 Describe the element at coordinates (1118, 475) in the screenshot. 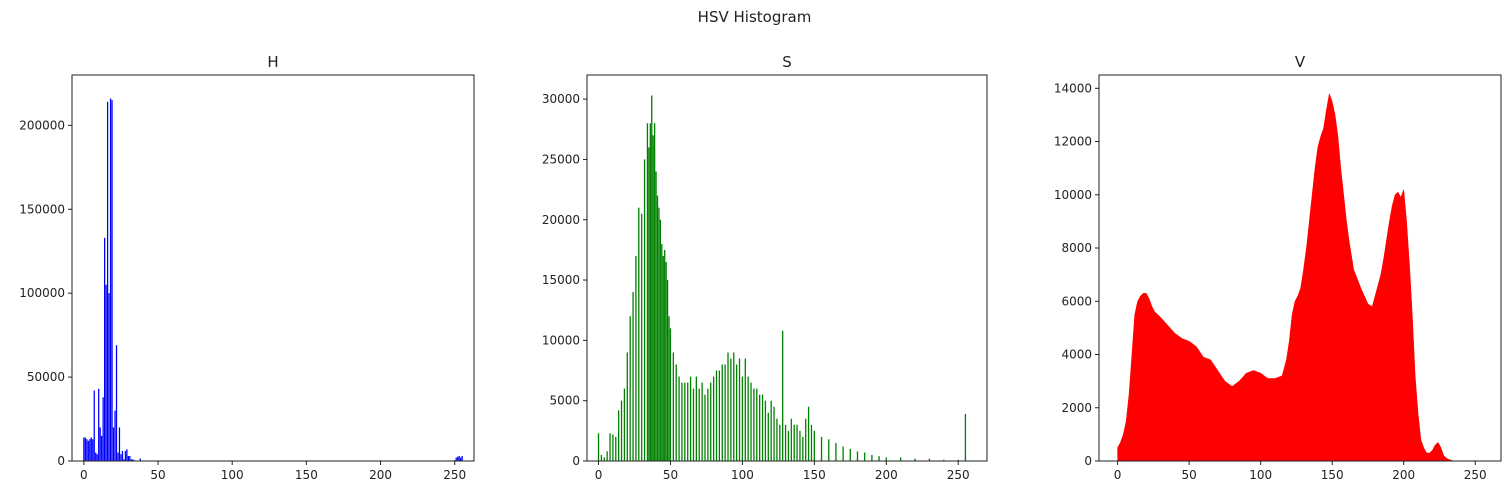

I see `panel-3-x-tick-label: 0` at that location.